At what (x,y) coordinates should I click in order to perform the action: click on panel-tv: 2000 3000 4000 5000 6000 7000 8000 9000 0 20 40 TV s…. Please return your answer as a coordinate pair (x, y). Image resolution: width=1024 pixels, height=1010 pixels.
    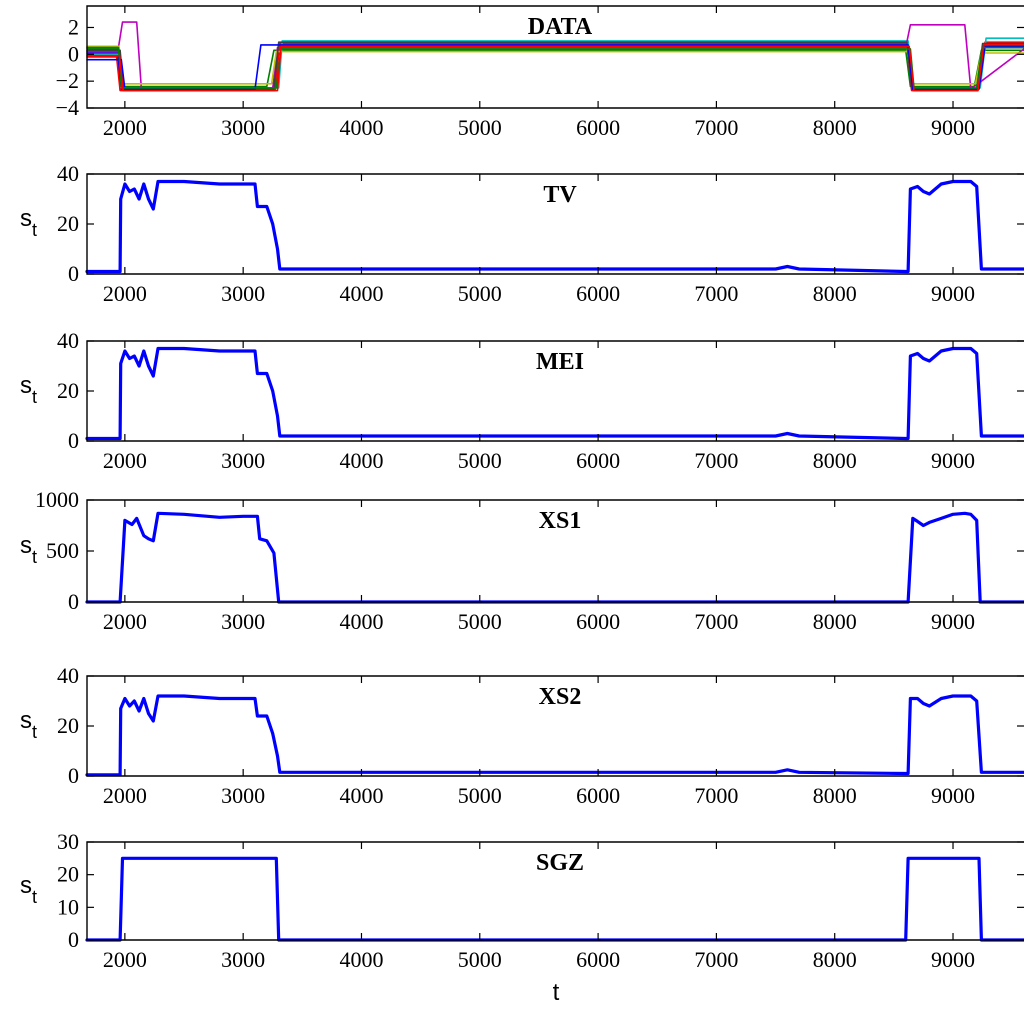
    Looking at the image, I should click on (522, 233).